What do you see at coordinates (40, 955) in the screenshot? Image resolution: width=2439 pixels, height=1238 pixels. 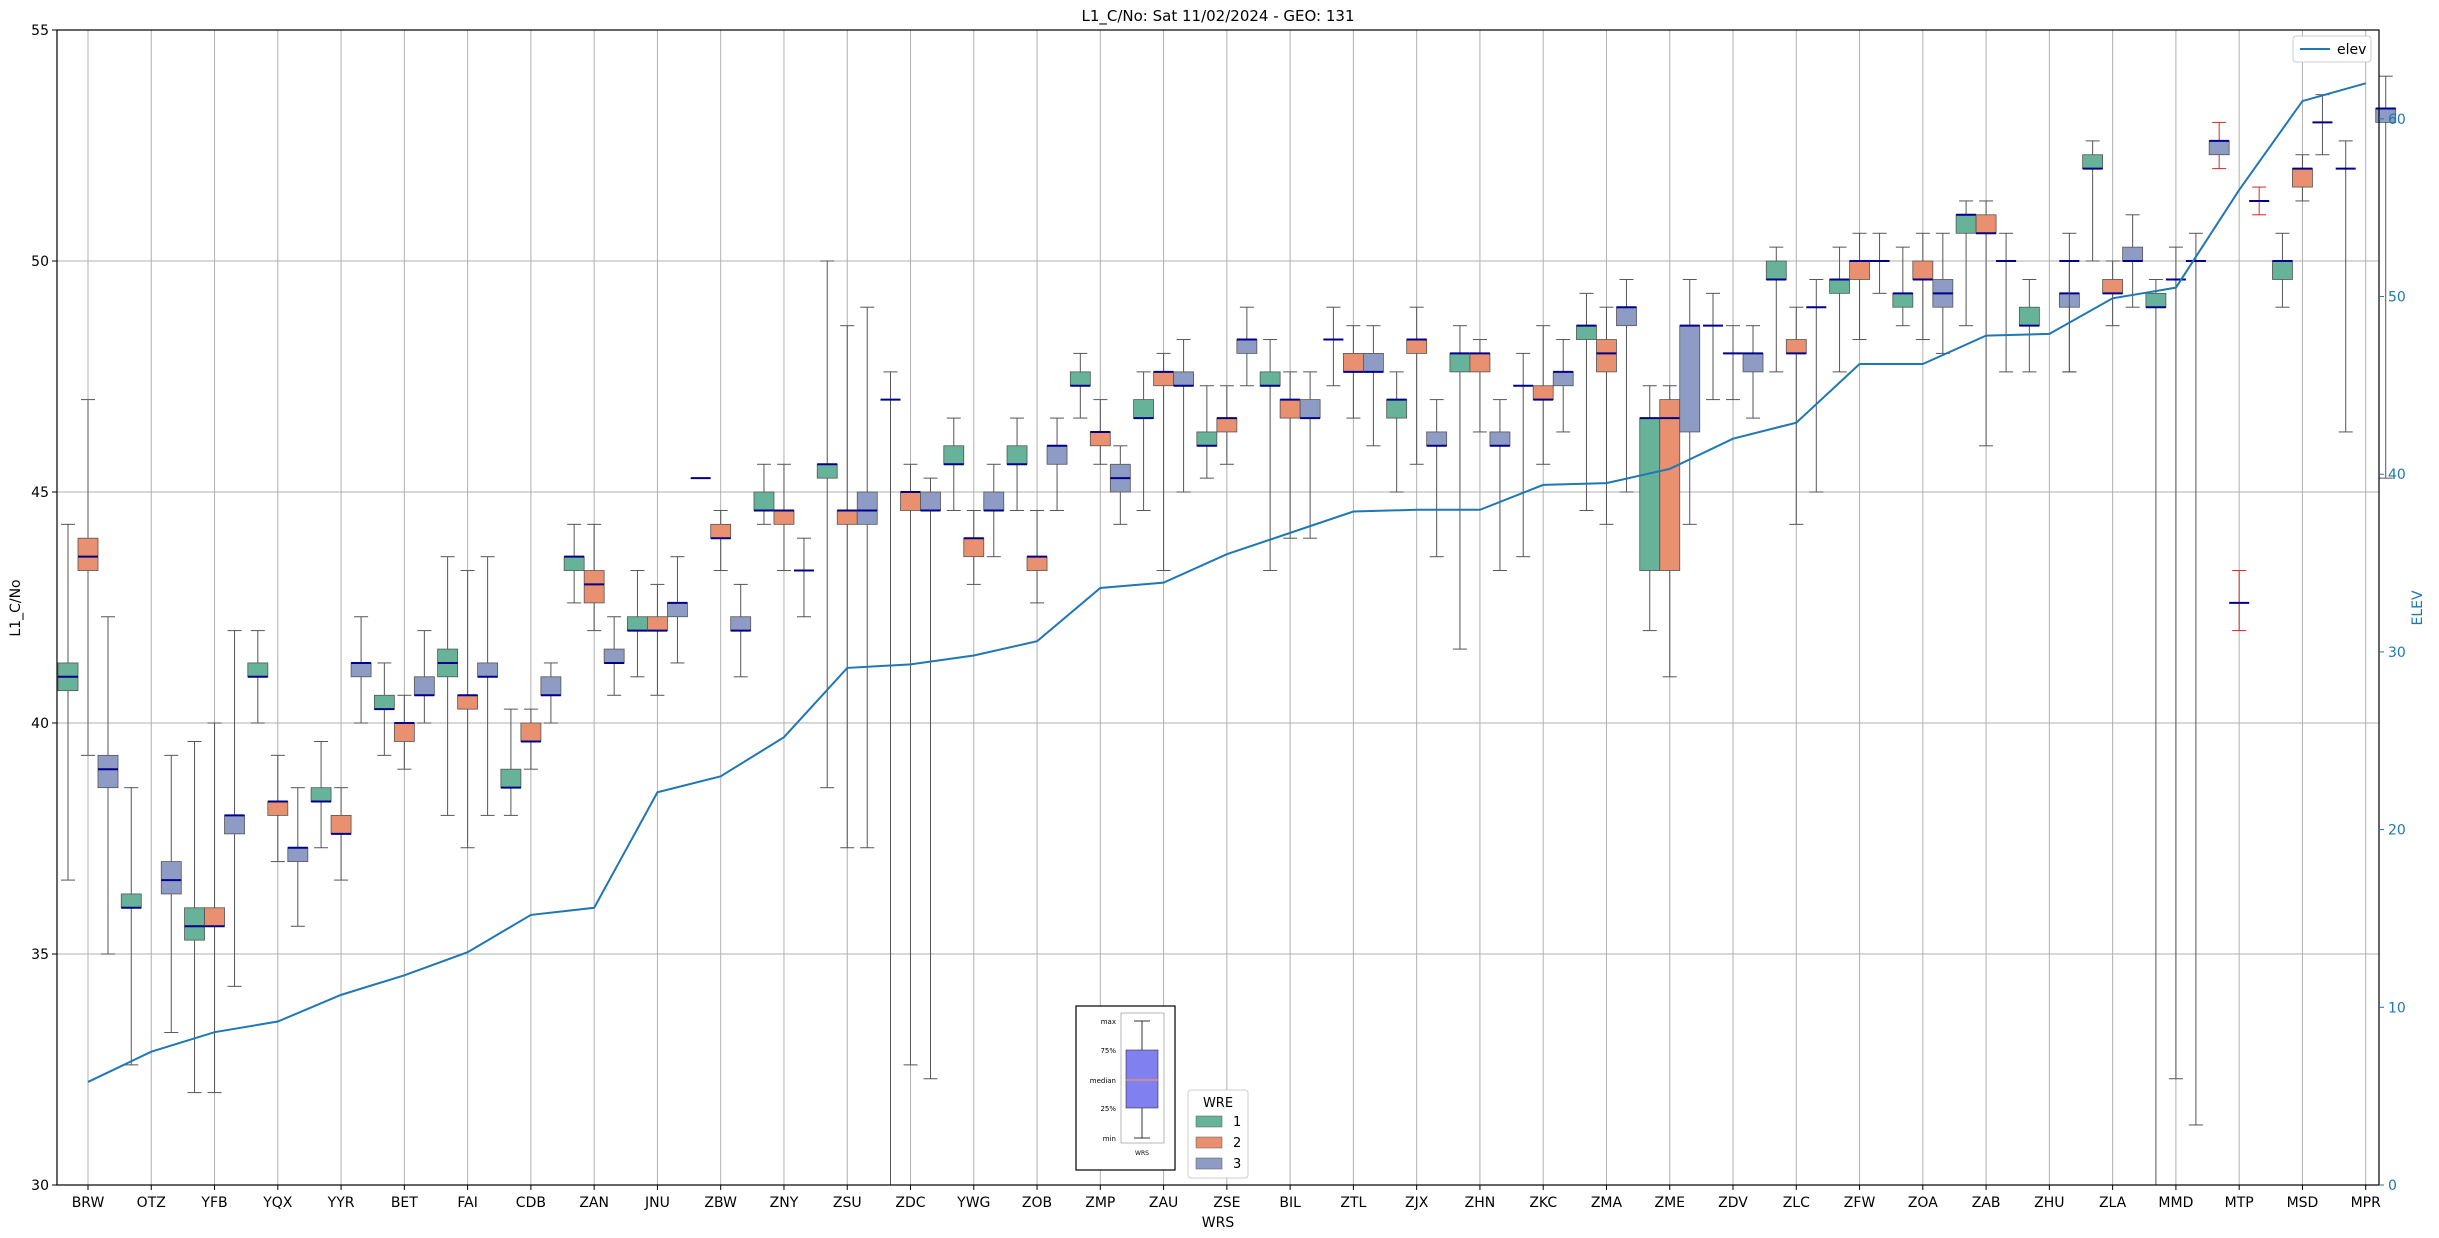 I see `y-tick-label: 35` at bounding box center [40, 955].